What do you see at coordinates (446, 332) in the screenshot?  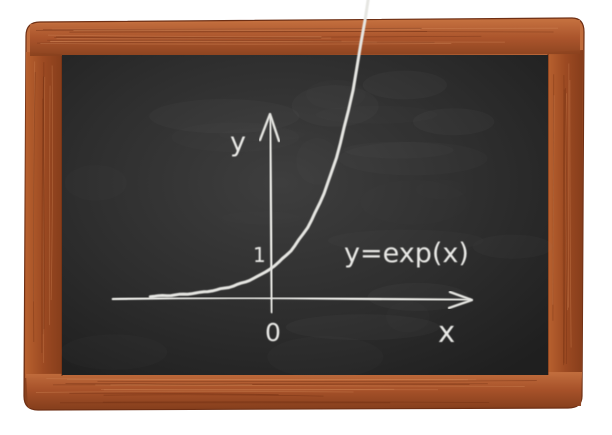 I see `x-axis-label: x` at bounding box center [446, 332].